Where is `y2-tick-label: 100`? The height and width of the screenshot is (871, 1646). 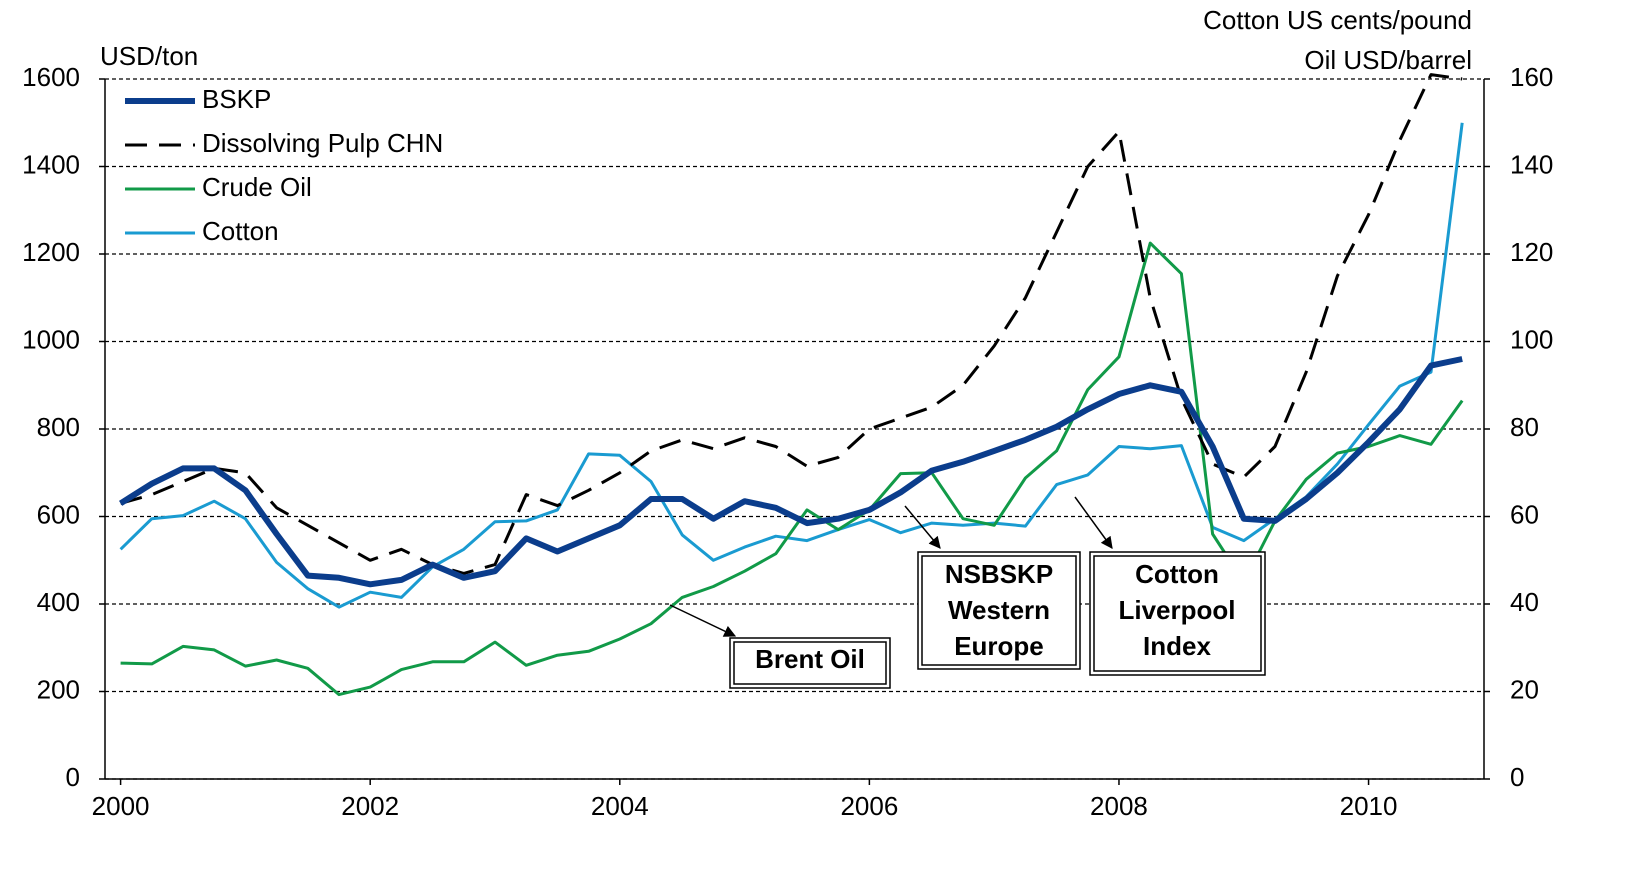
y2-tick-label: 100 is located at coordinates (1531, 339).